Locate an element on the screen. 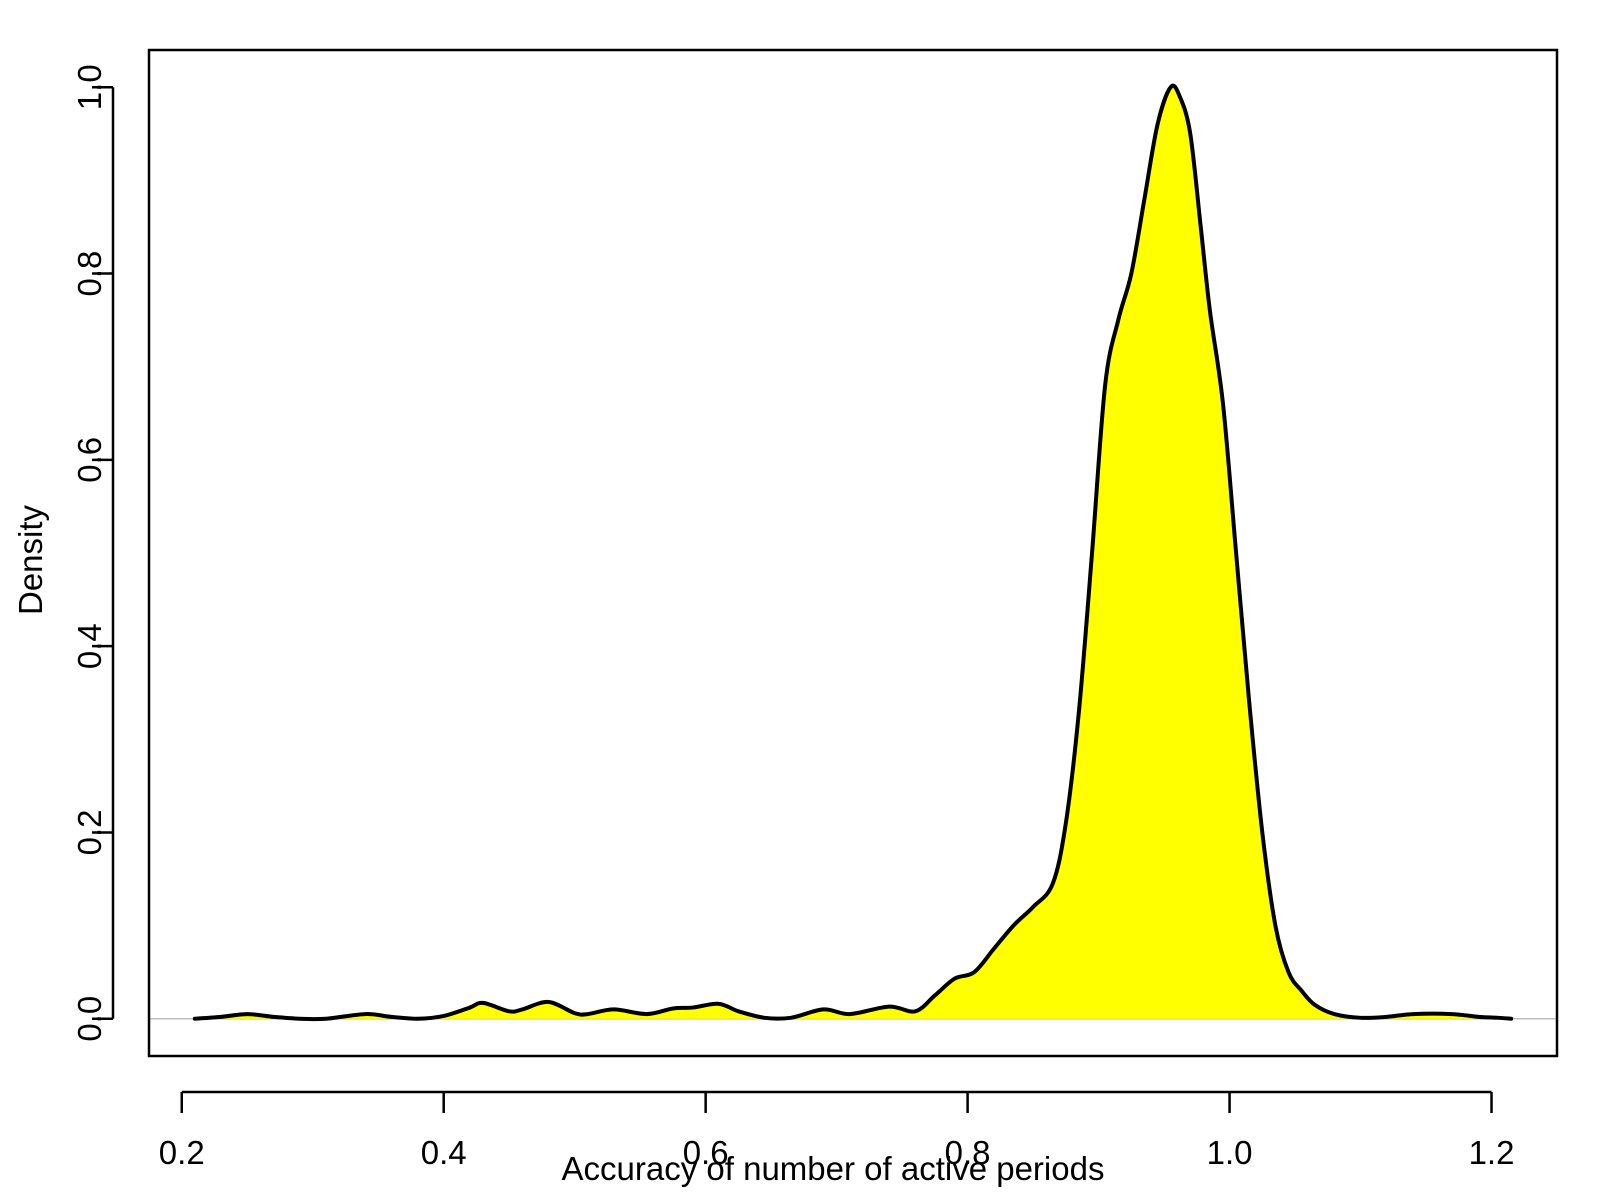 Image resolution: width=1600 pixels, height=1200 pixels. y-tick-label: 0.8 is located at coordinates (89, 274).